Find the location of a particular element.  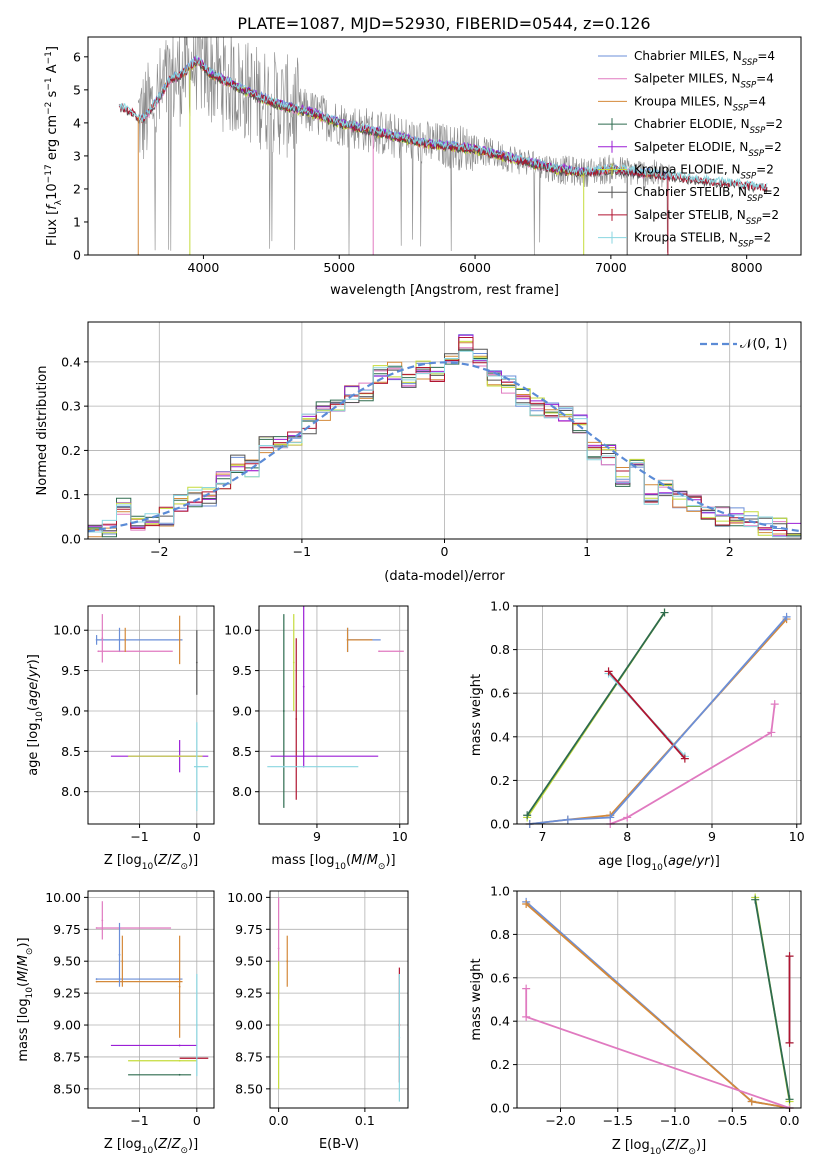

y-tick-label: 8.75 is located at coordinates (249, 1056).